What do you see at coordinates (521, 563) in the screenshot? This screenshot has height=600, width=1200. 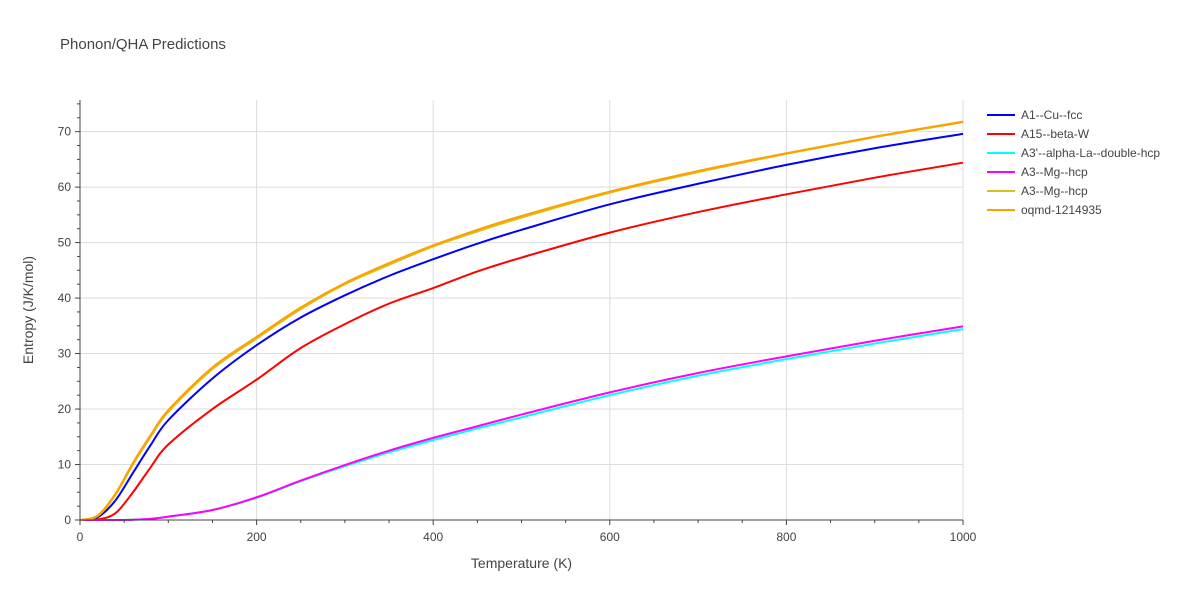 I see `x-axis-title: Temperature (K)` at bounding box center [521, 563].